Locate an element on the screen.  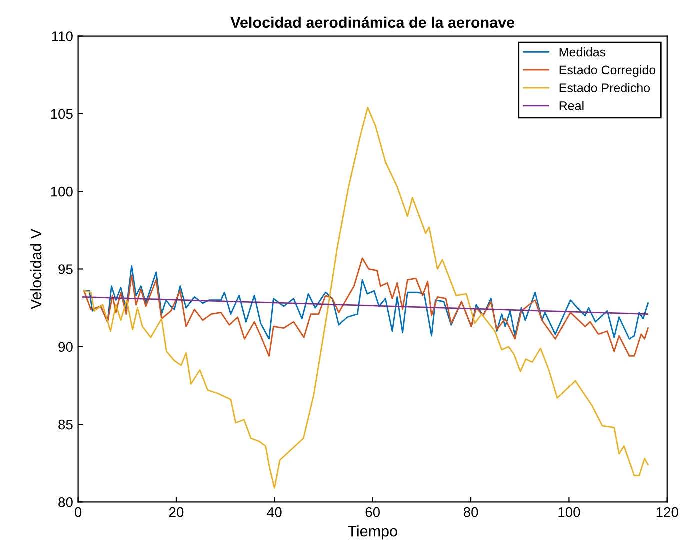
y-axis-title: Velocidad V is located at coordinates (36, 269).